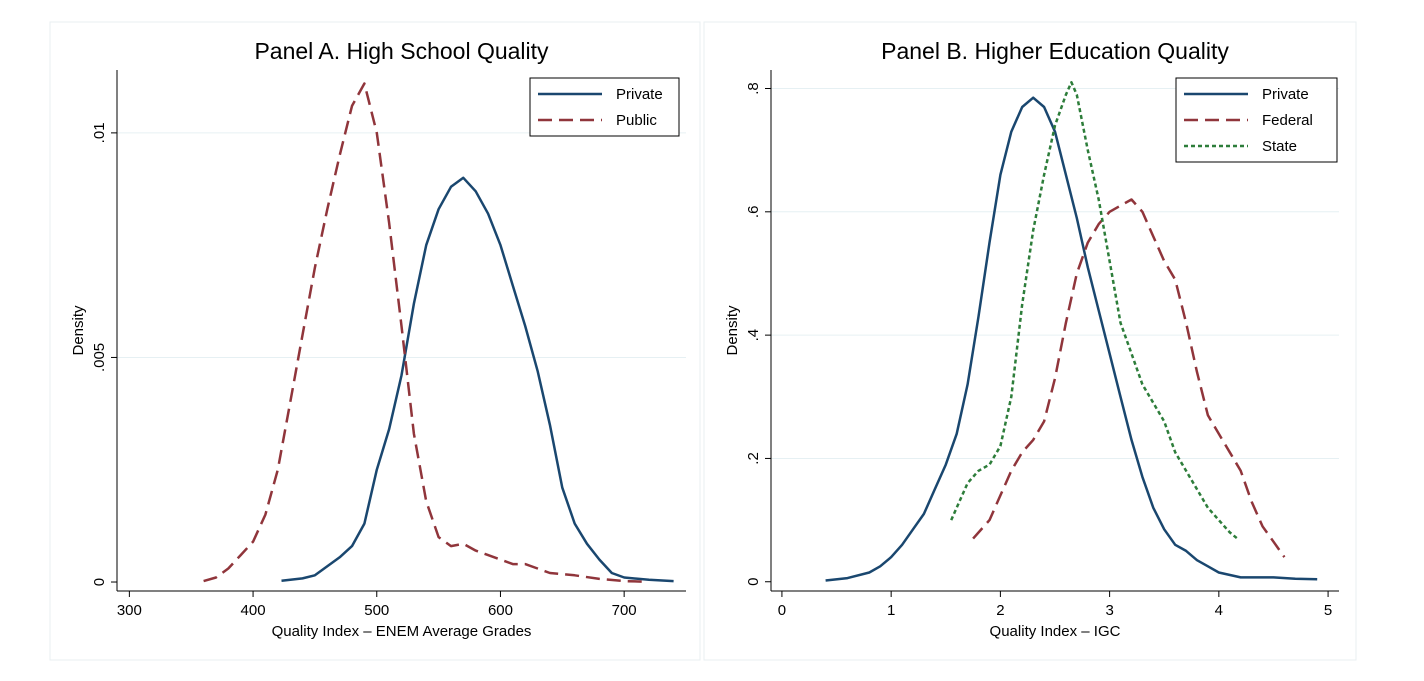  I want to click on y-tick-label: .6, so click(753, 212).